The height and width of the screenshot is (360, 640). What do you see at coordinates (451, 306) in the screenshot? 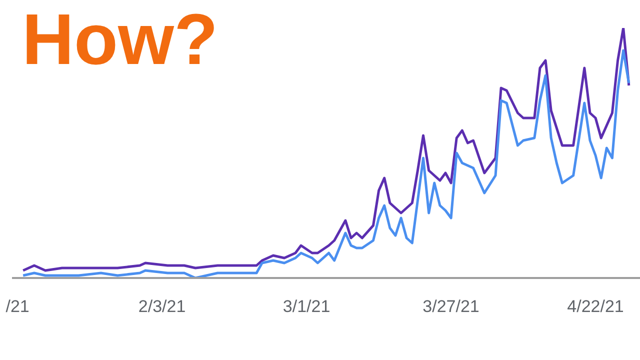
I see `x-tick-label: 3/27/21` at bounding box center [451, 306].